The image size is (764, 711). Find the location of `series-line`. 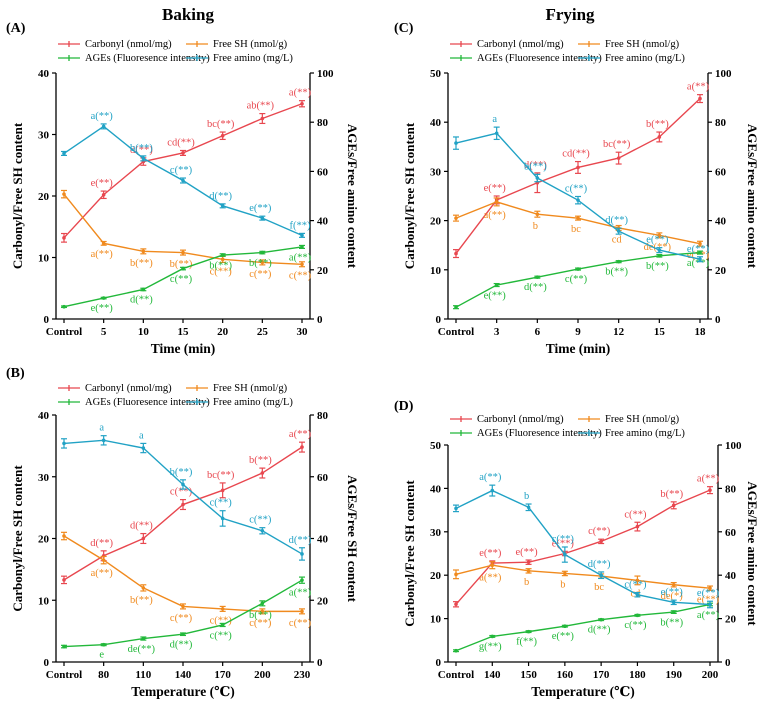

series-line is located at coordinates (583, 627).